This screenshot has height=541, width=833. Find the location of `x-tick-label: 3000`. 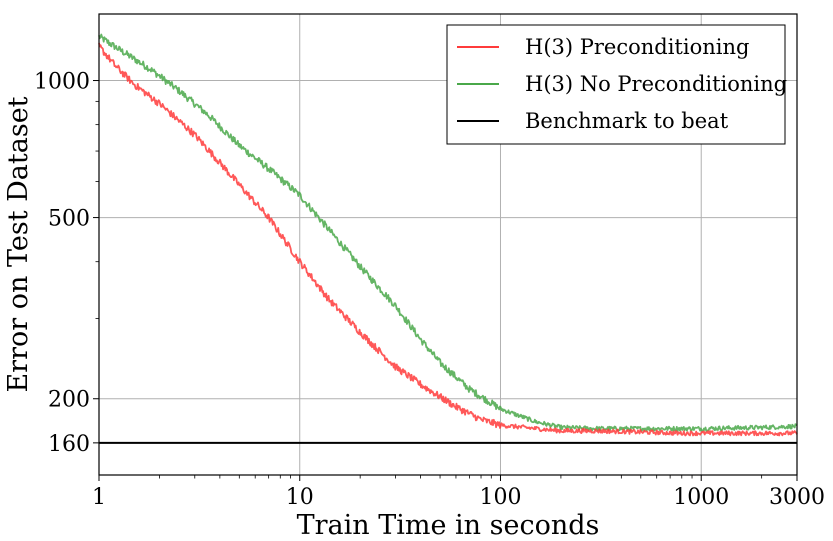

x-tick-label: 3000 is located at coordinates (797, 497).